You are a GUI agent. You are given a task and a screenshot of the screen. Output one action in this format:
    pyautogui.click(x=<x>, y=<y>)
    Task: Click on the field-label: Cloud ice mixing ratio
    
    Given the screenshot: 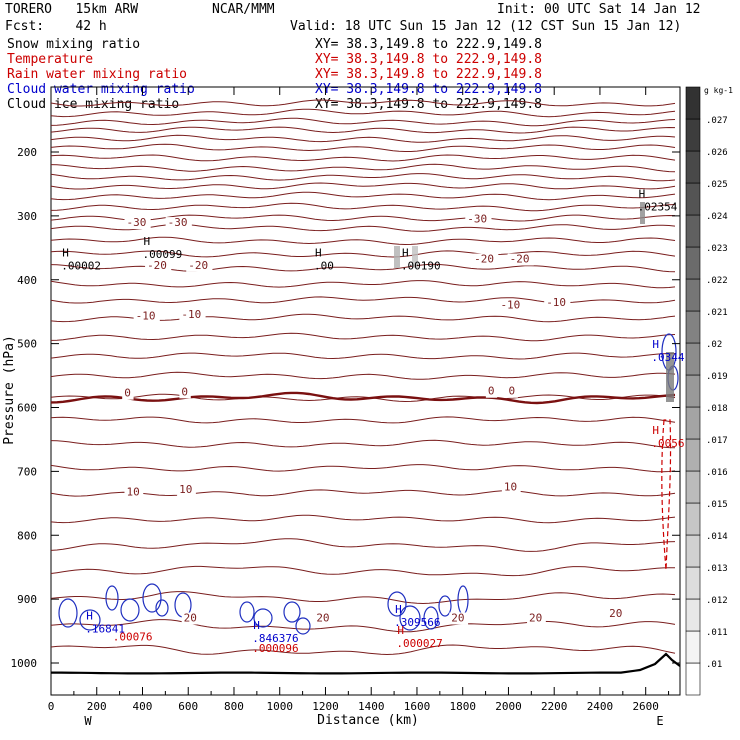 What is the action you would take?
    pyautogui.click(x=93, y=104)
    